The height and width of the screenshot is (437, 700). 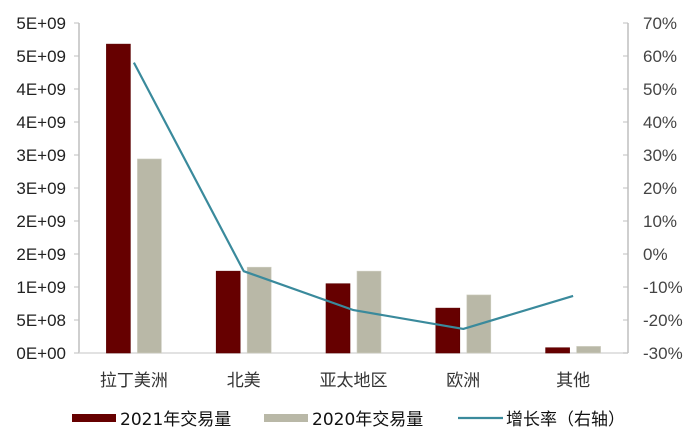 I want to click on category-label: 拉丁美洲, so click(x=134, y=381).